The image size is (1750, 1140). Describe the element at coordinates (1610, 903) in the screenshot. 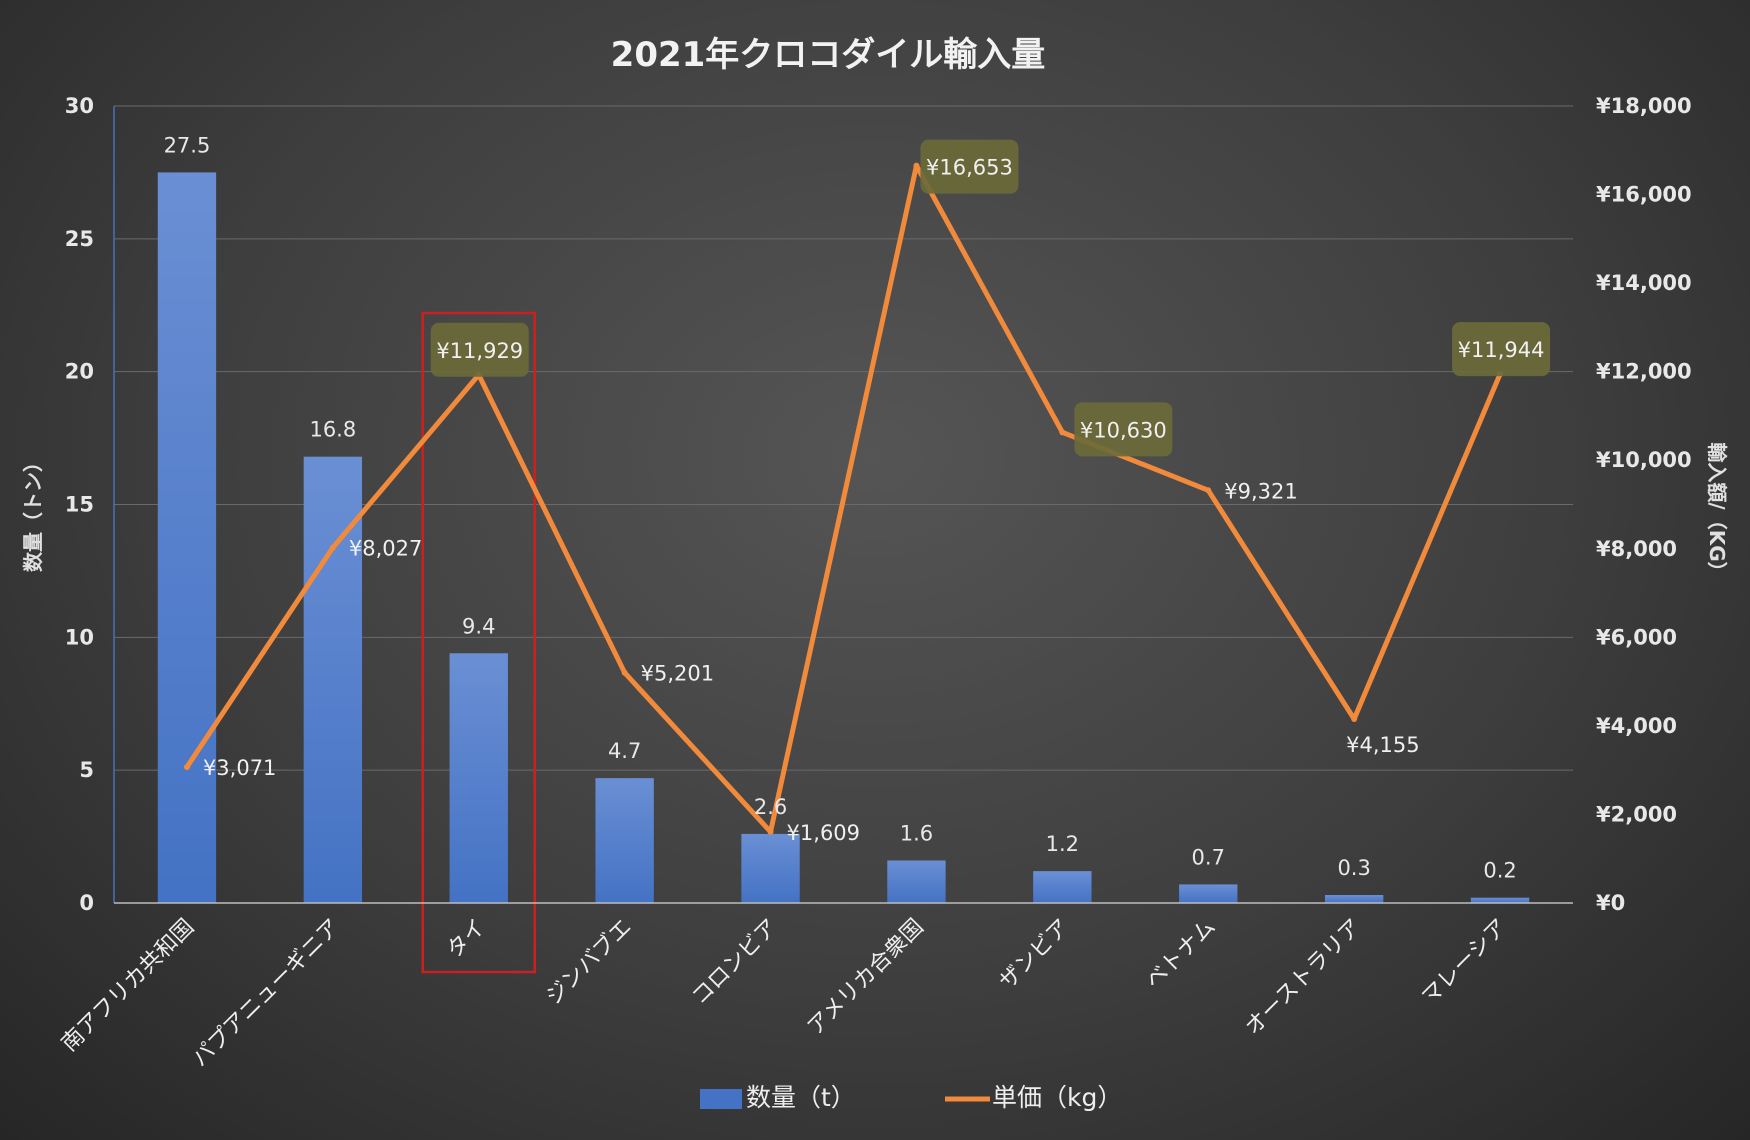

I see `y-right-tick-label: ¥0` at that location.